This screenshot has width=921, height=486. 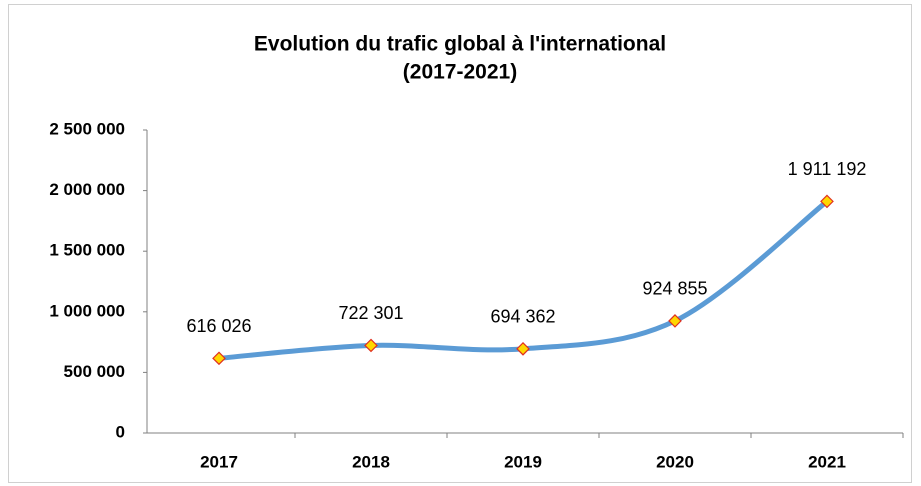 What do you see at coordinates (120, 431) in the screenshot?
I see `y-tick-label: 0` at bounding box center [120, 431].